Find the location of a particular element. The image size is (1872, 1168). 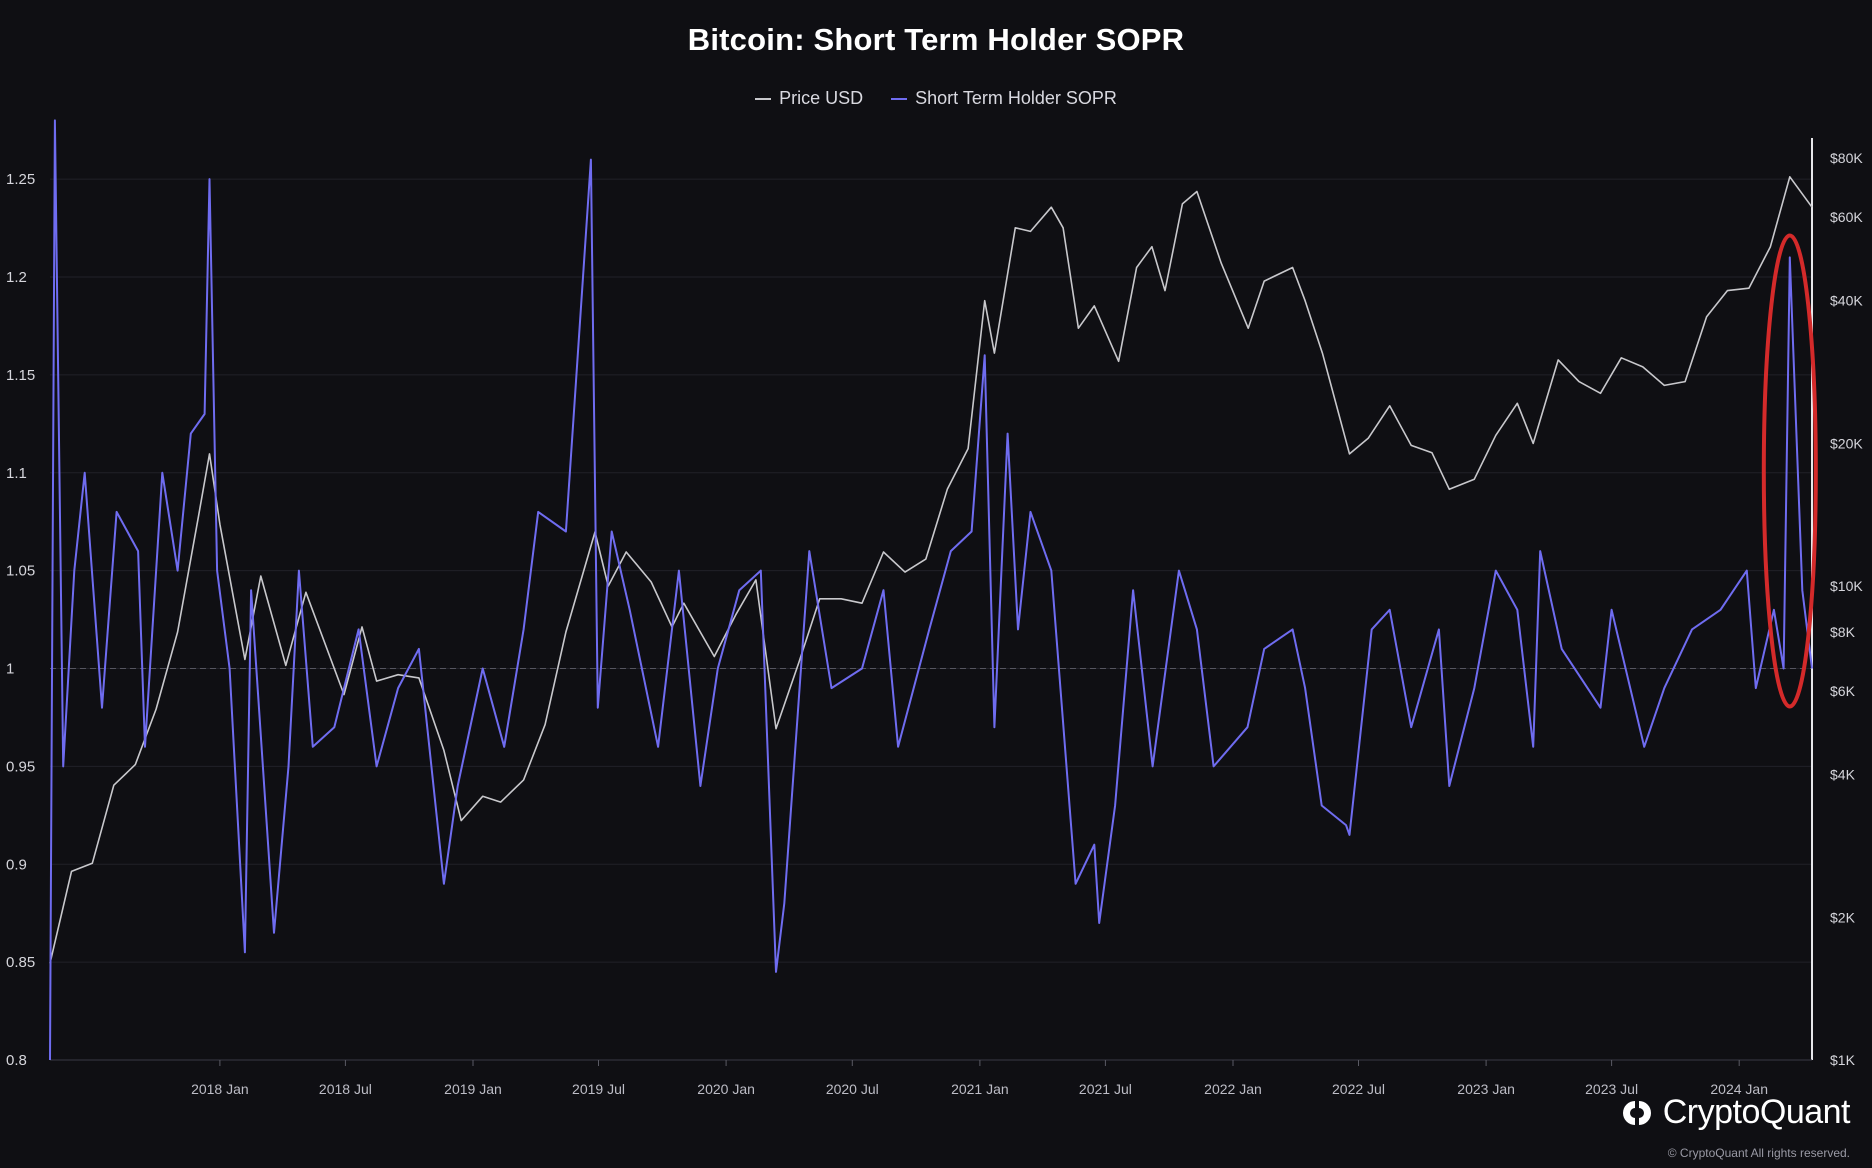

brand-logo: CryptoQuant is located at coordinates (1734, 1112).